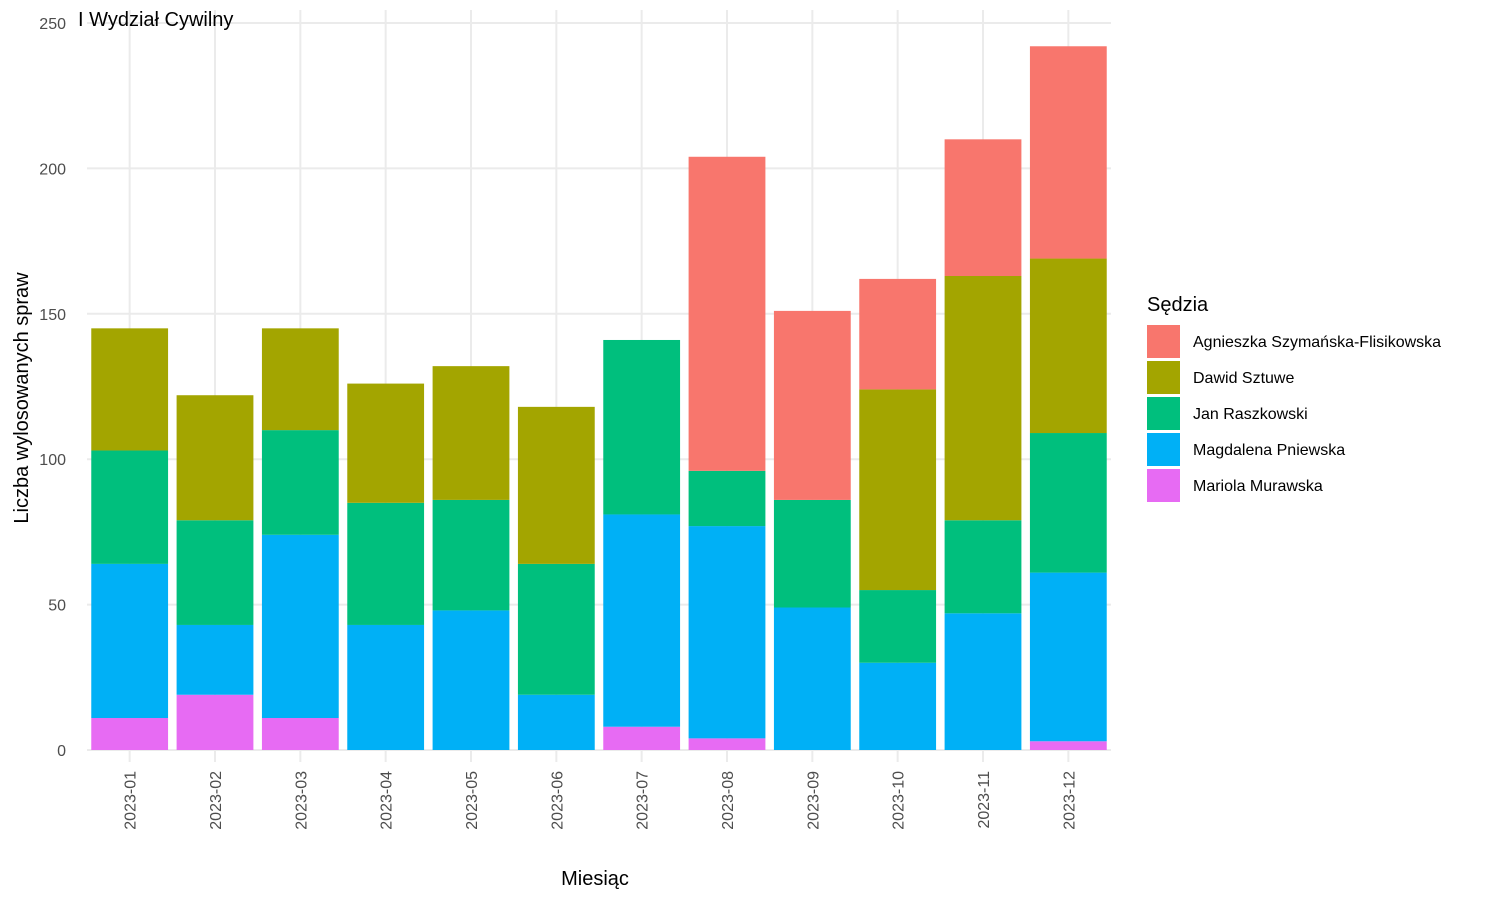 Image resolution: width=1500 pixels, height=900 pixels. Describe the element at coordinates (1069, 800) in the screenshot. I see `x-tick-label: 2023-12` at that location.